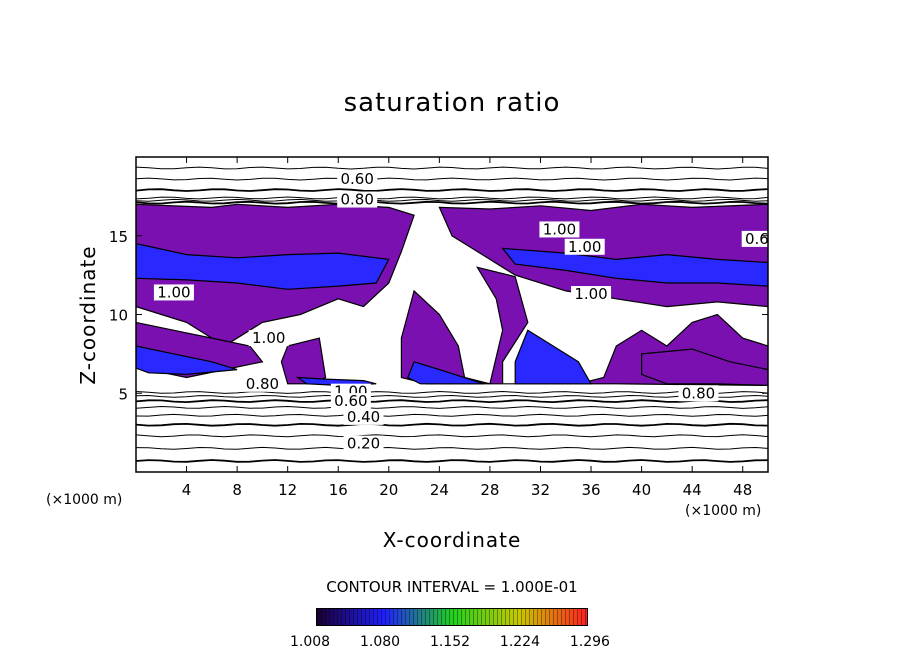 This screenshot has height=654, width=904. What do you see at coordinates (590, 294) in the screenshot?
I see `contour-label-4: 1.00` at bounding box center [590, 294].